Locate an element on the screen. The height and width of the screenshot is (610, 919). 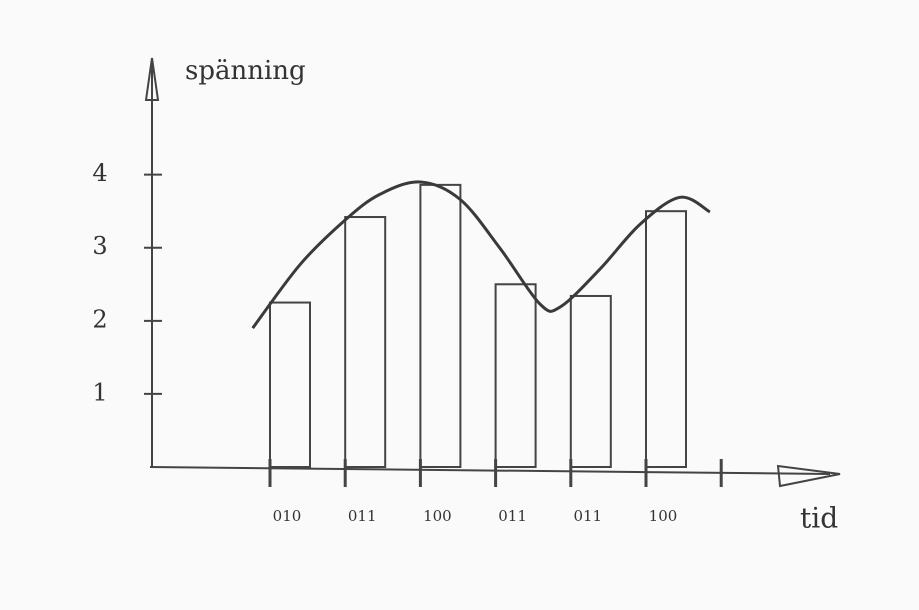
signal-curve is located at coordinates (481, 255).